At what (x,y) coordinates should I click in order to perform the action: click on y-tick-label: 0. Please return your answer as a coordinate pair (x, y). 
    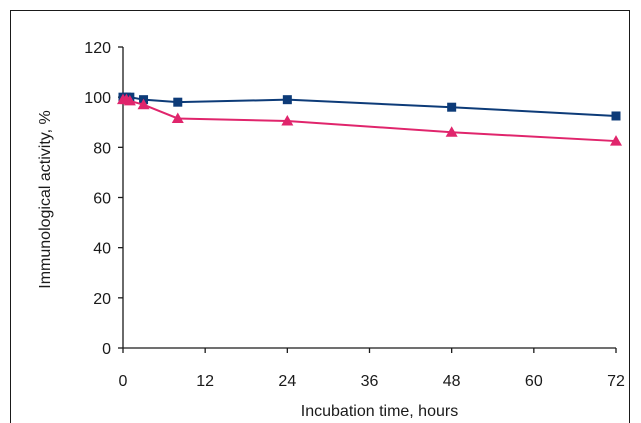
    Looking at the image, I should click on (106, 349).